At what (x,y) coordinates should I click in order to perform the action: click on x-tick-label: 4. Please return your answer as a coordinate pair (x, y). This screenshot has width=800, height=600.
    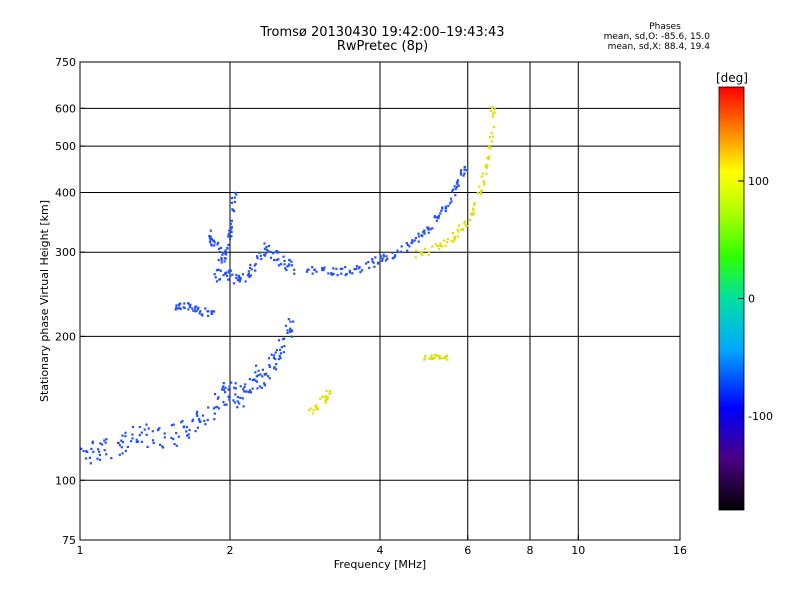
    Looking at the image, I should click on (380, 550).